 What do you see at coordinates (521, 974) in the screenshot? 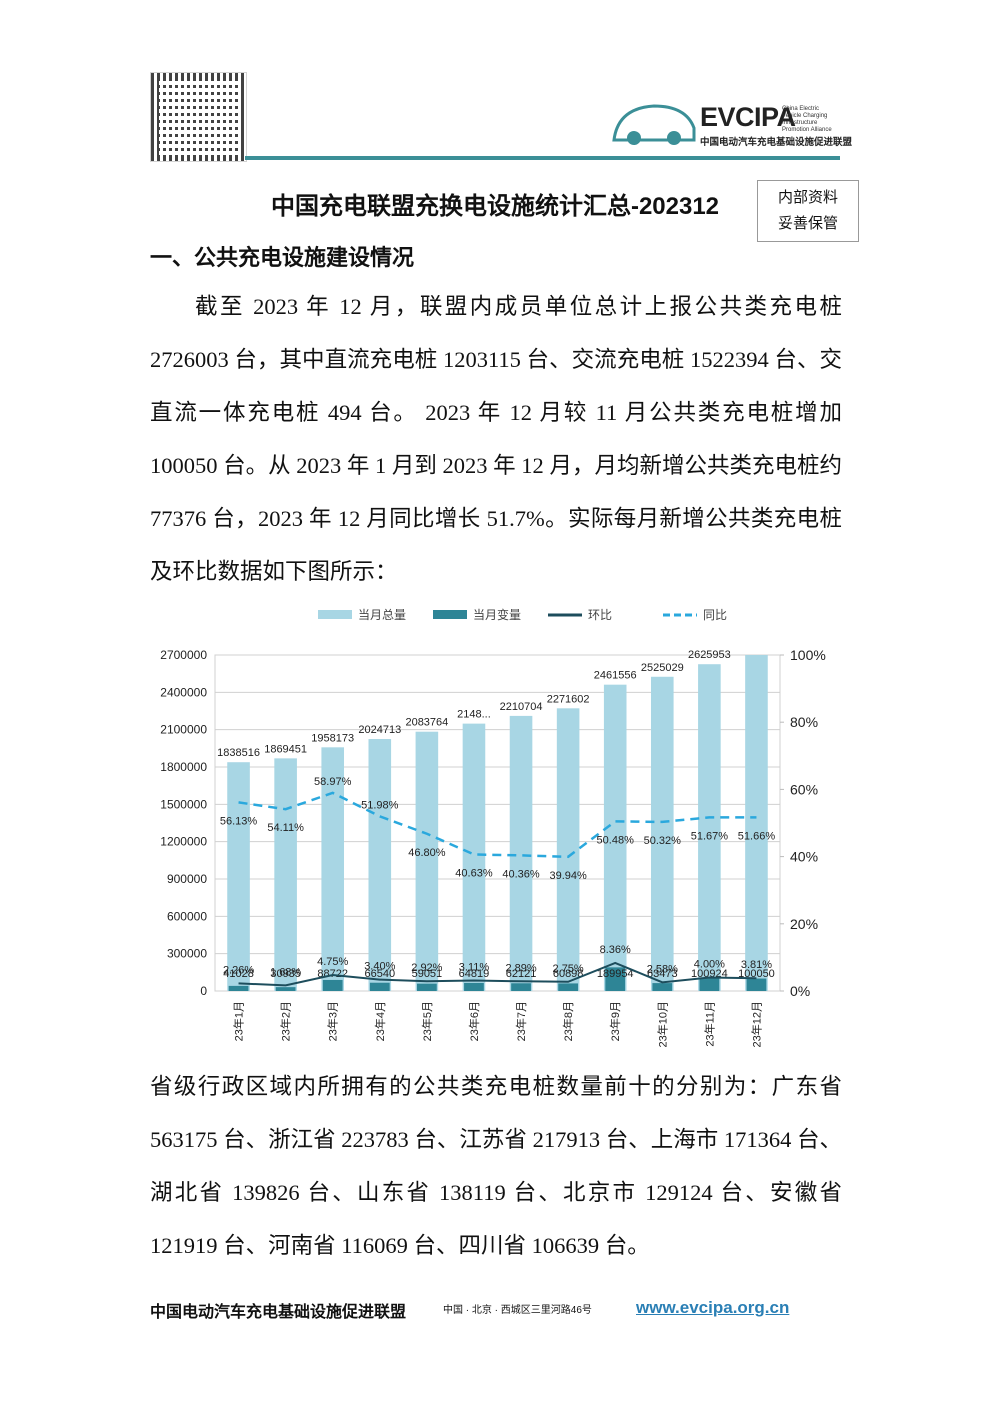
I see `data-label: 62121` at bounding box center [521, 974].